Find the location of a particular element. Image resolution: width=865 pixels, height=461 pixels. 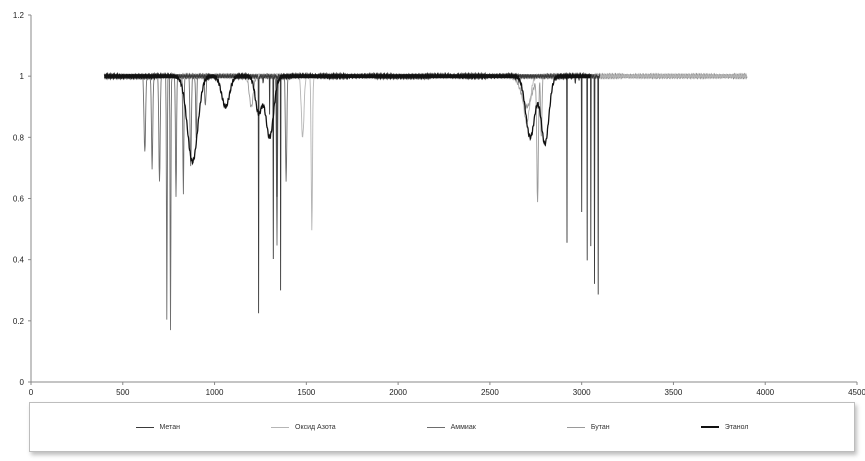

x-tick-label: 3500 is located at coordinates (674, 392).